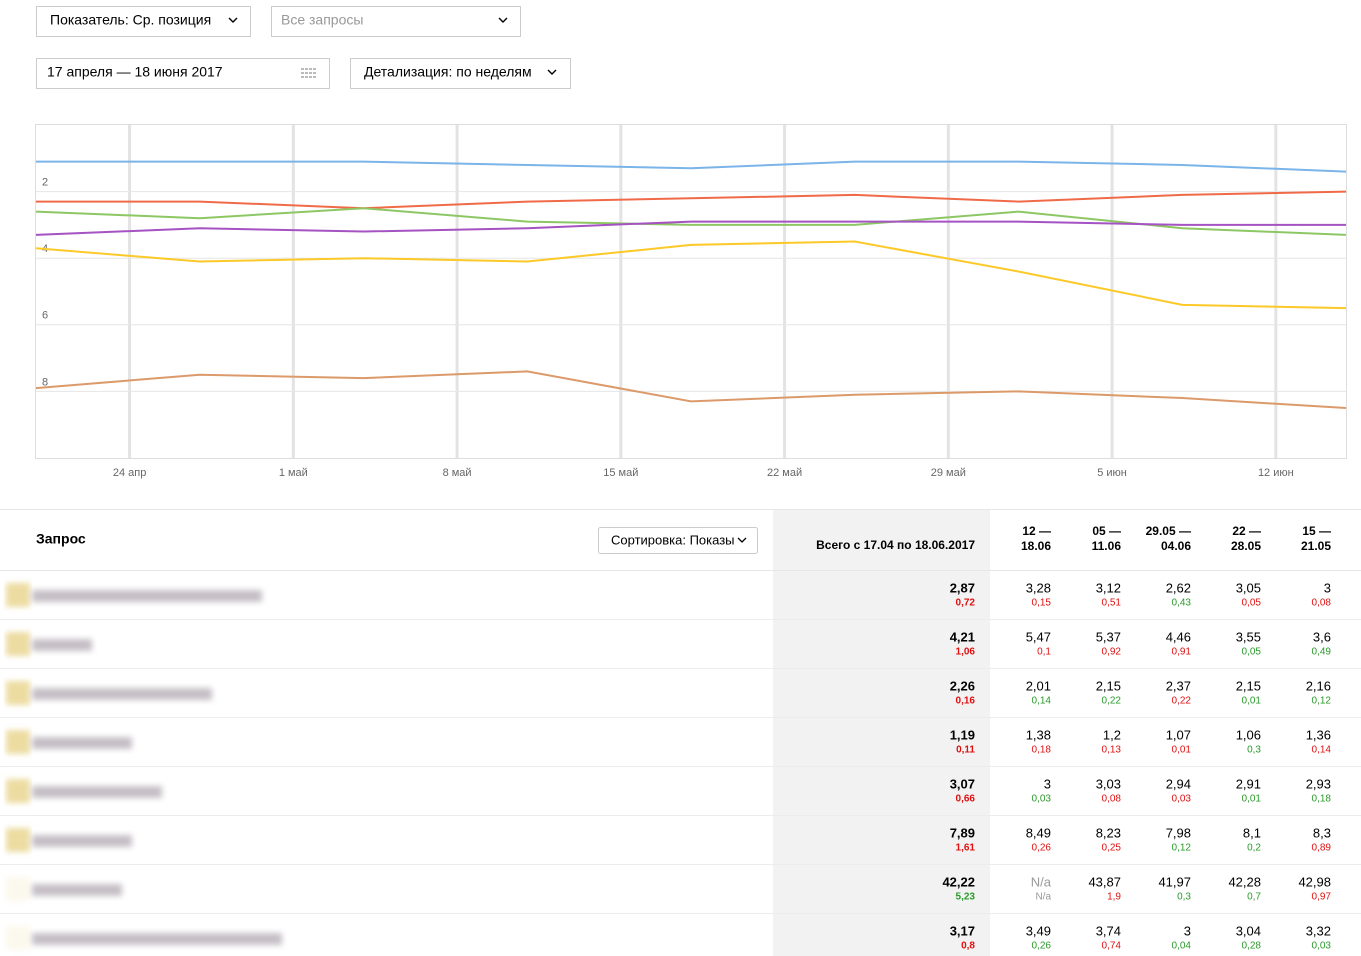 This screenshot has width=1361, height=956. What do you see at coordinates (962, 685) in the screenshot?
I see `cell-value: 2,26` at bounding box center [962, 685].